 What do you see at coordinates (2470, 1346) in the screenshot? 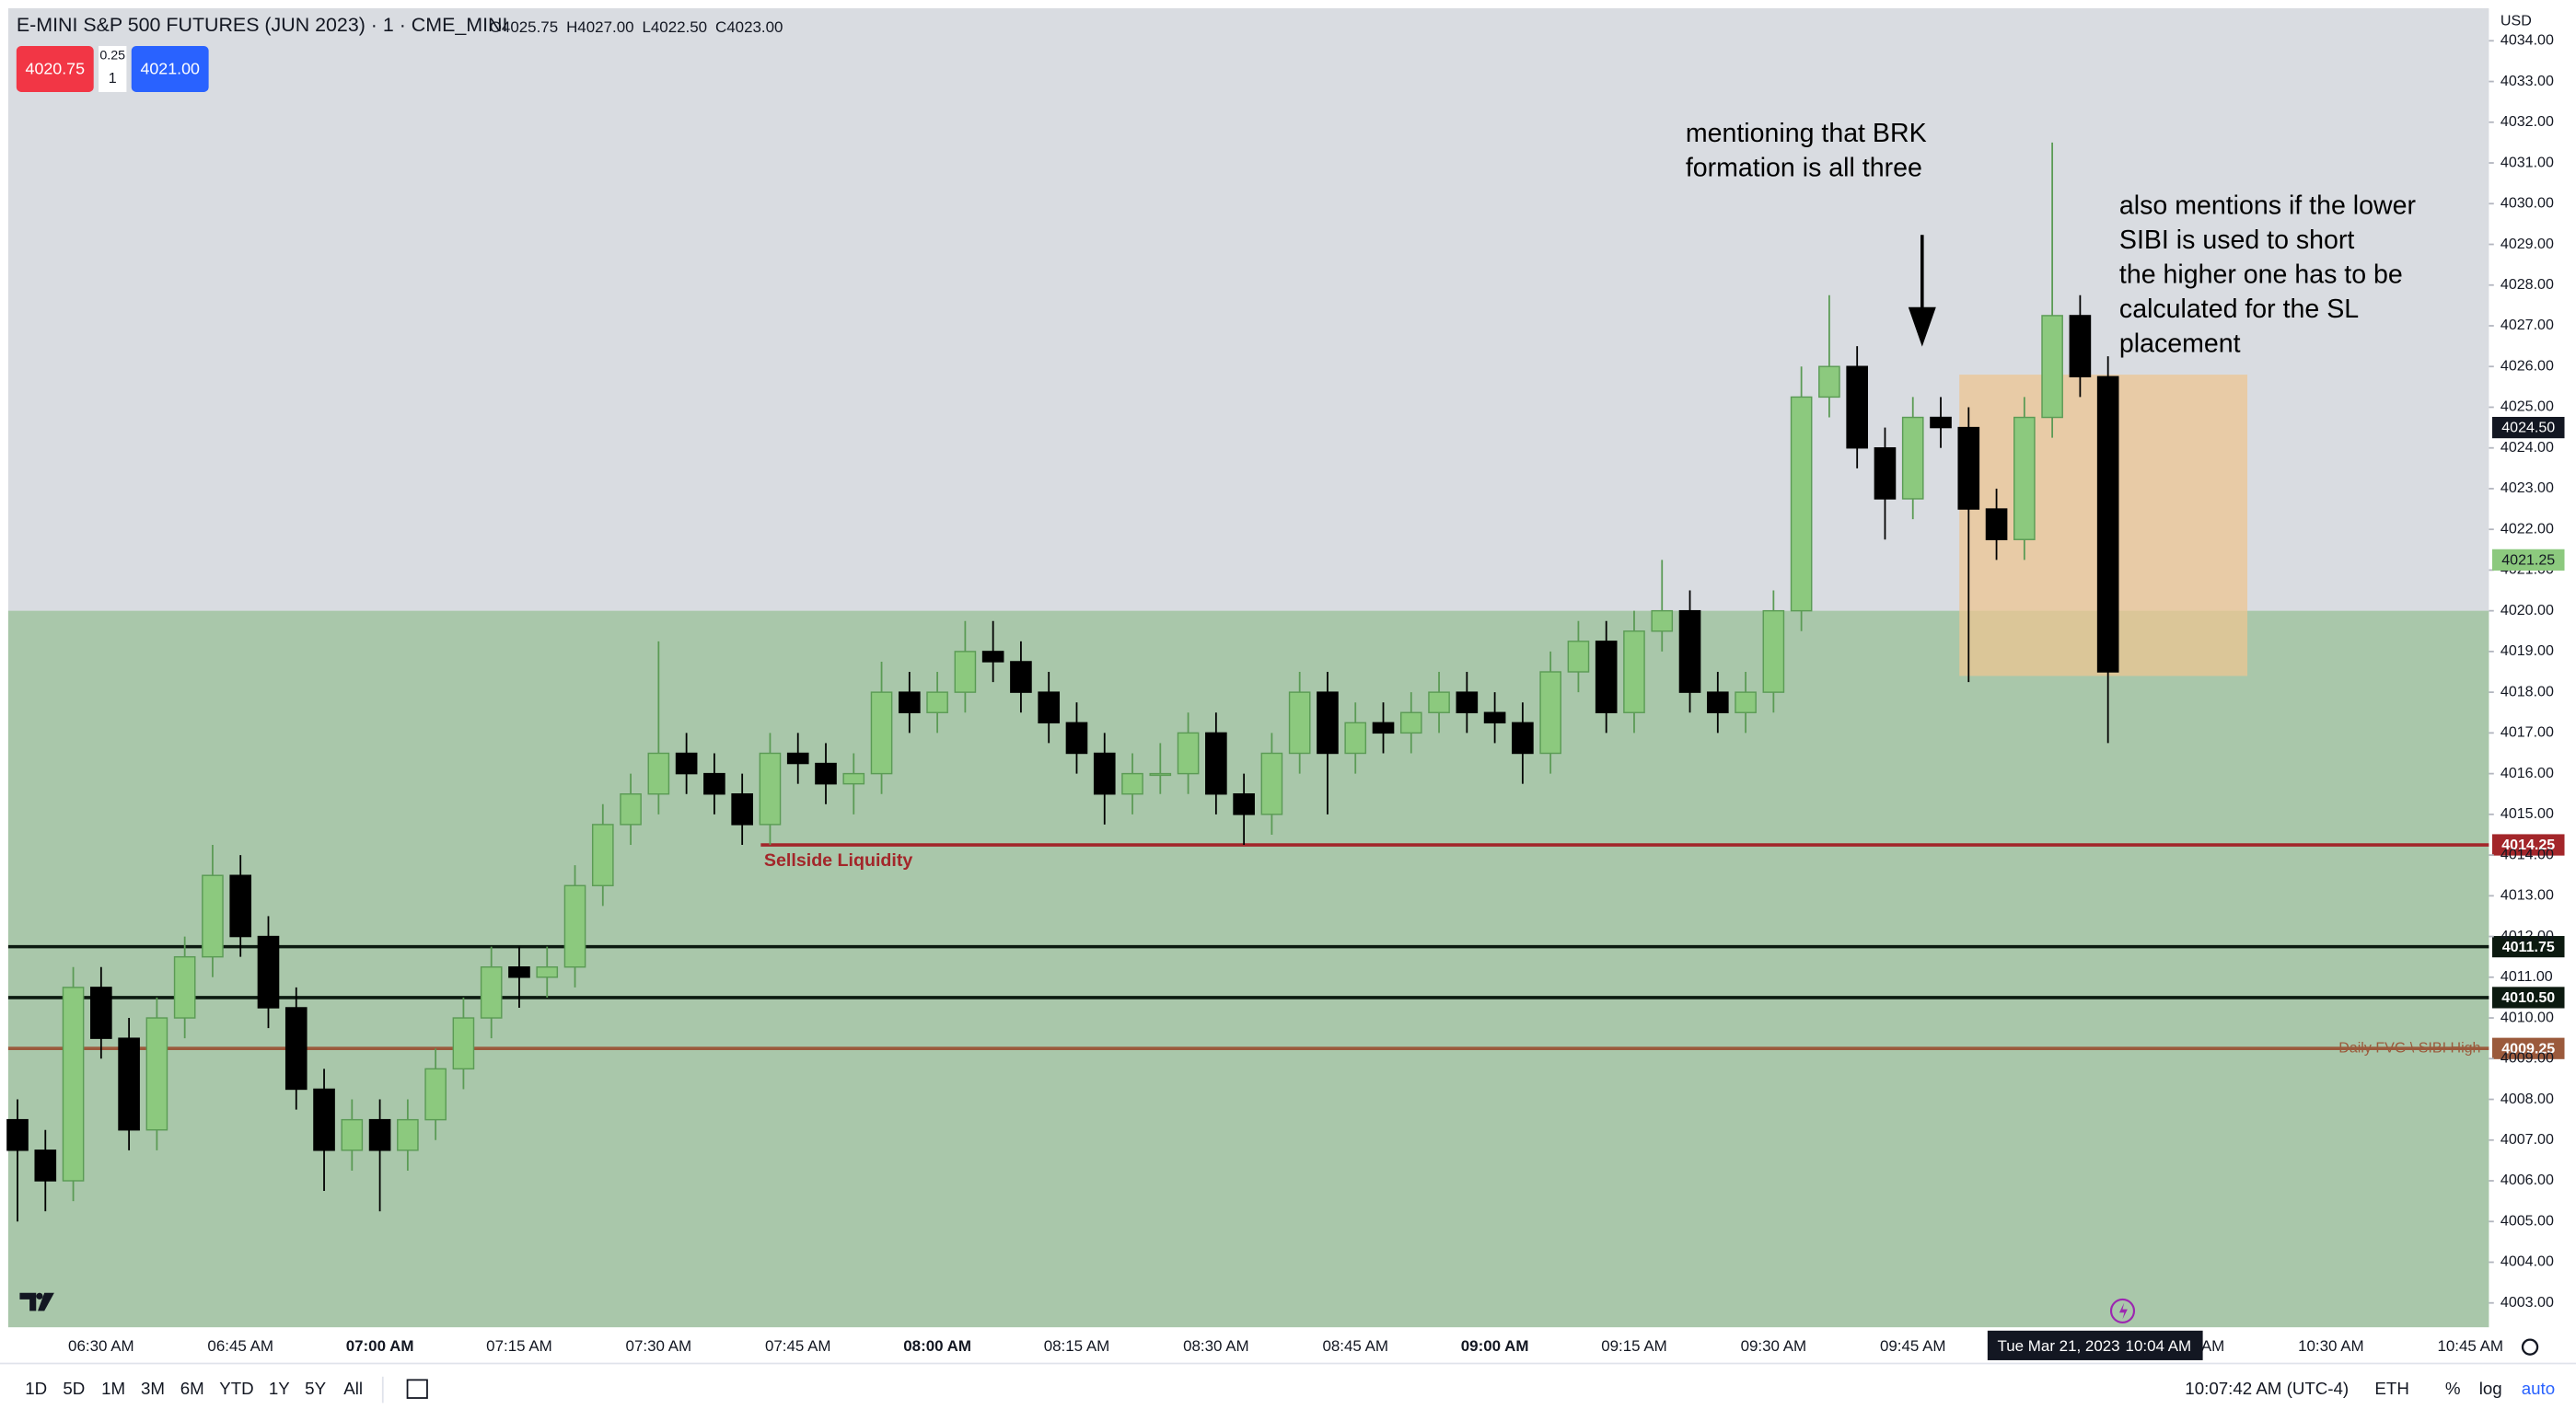
I see `x-tick-label: 10:45 AM` at bounding box center [2470, 1346].